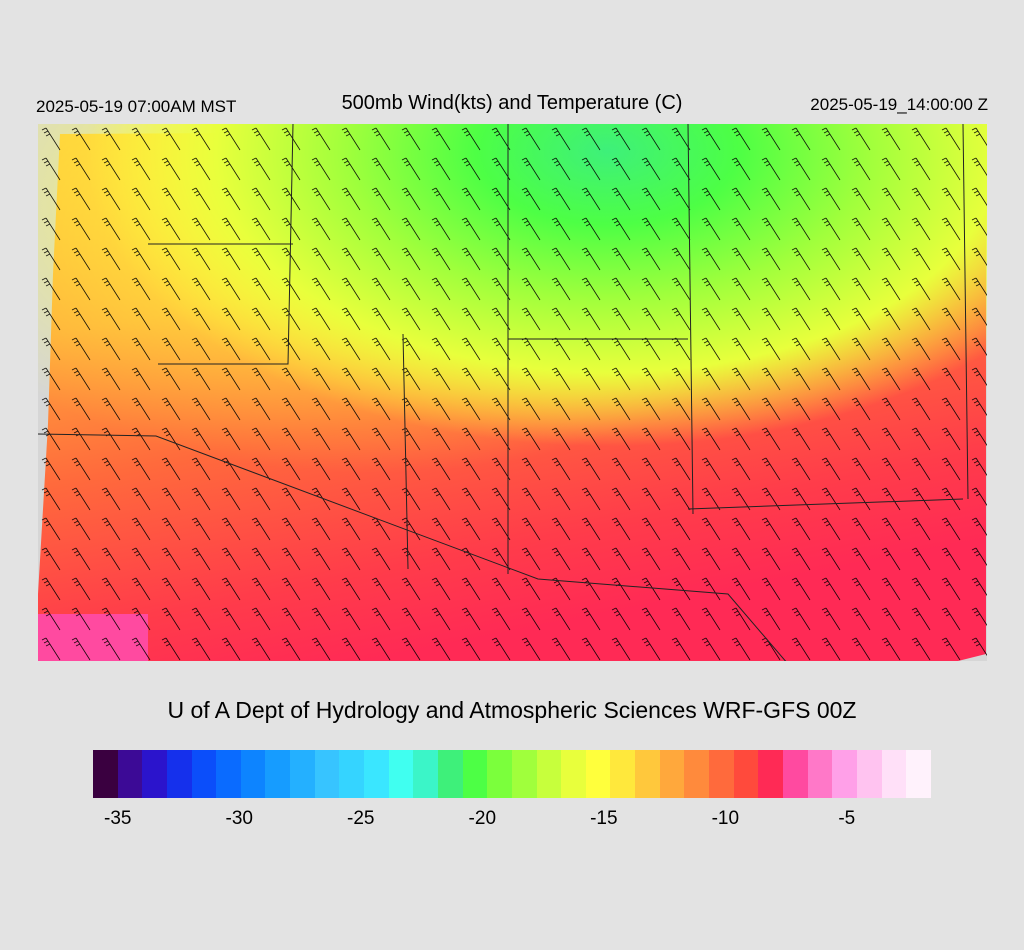 Image resolution: width=1024 pixels, height=950 pixels. I want to click on colorbar-tick-label: -25, so click(361, 818).